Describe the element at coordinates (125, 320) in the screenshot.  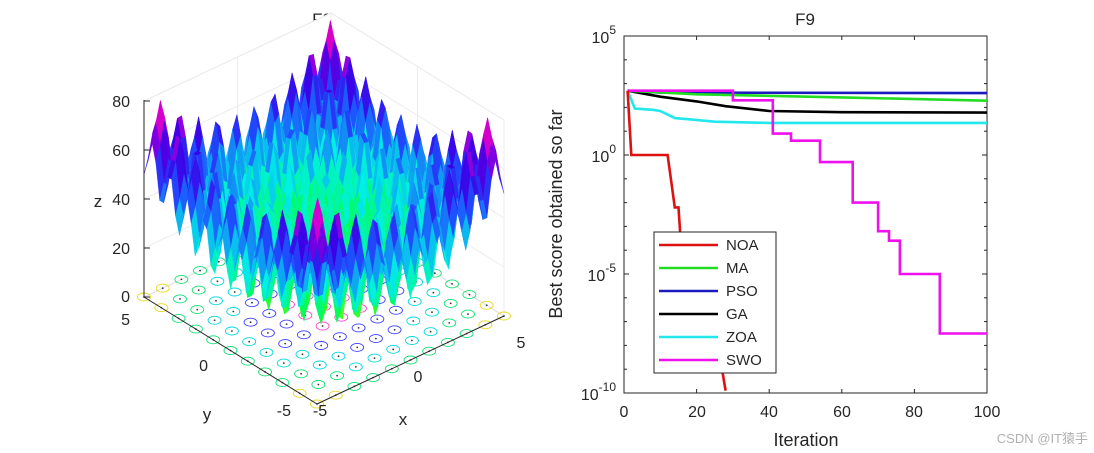
I see `y-tick-label: 5` at that location.